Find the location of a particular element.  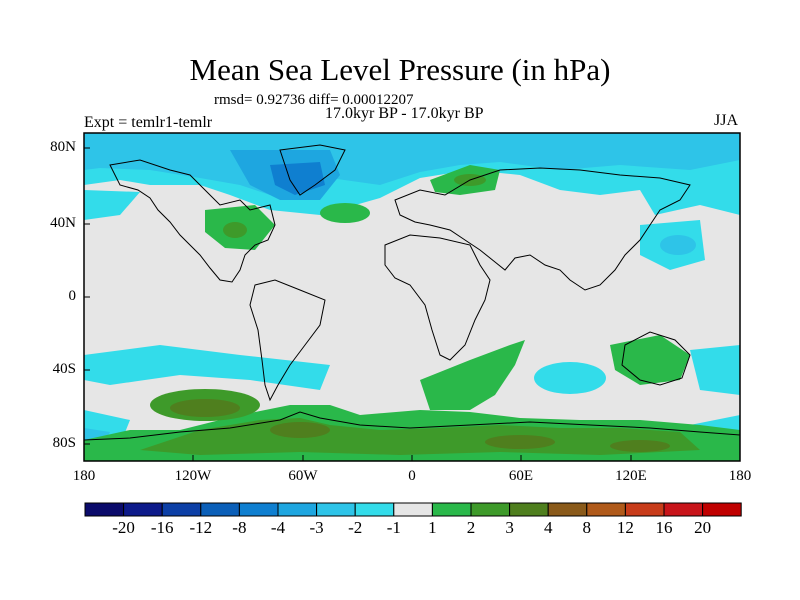

colorbar-label: -1 is located at coordinates (393, 527).